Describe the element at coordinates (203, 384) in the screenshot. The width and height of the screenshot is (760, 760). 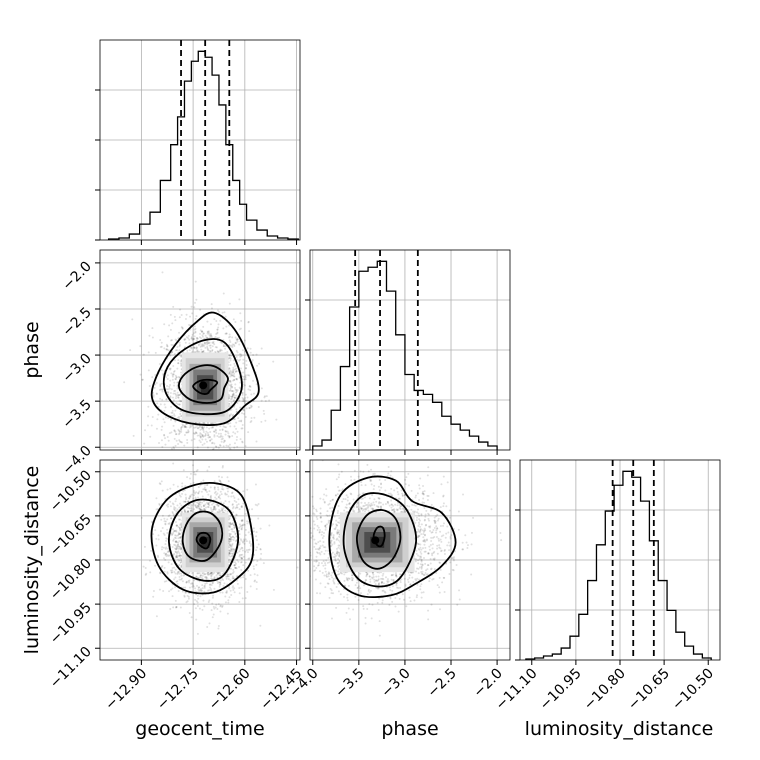
I see `contour-line` at that location.